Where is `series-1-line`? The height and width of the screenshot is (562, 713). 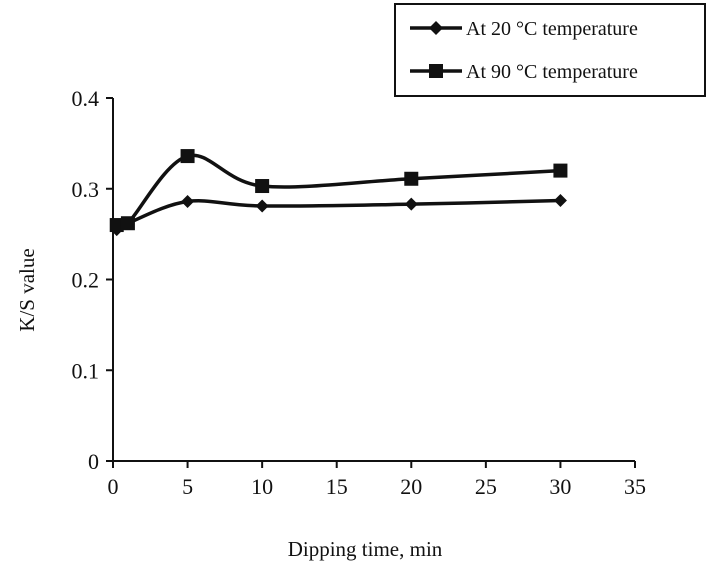
series-1-line is located at coordinates (338, 215).